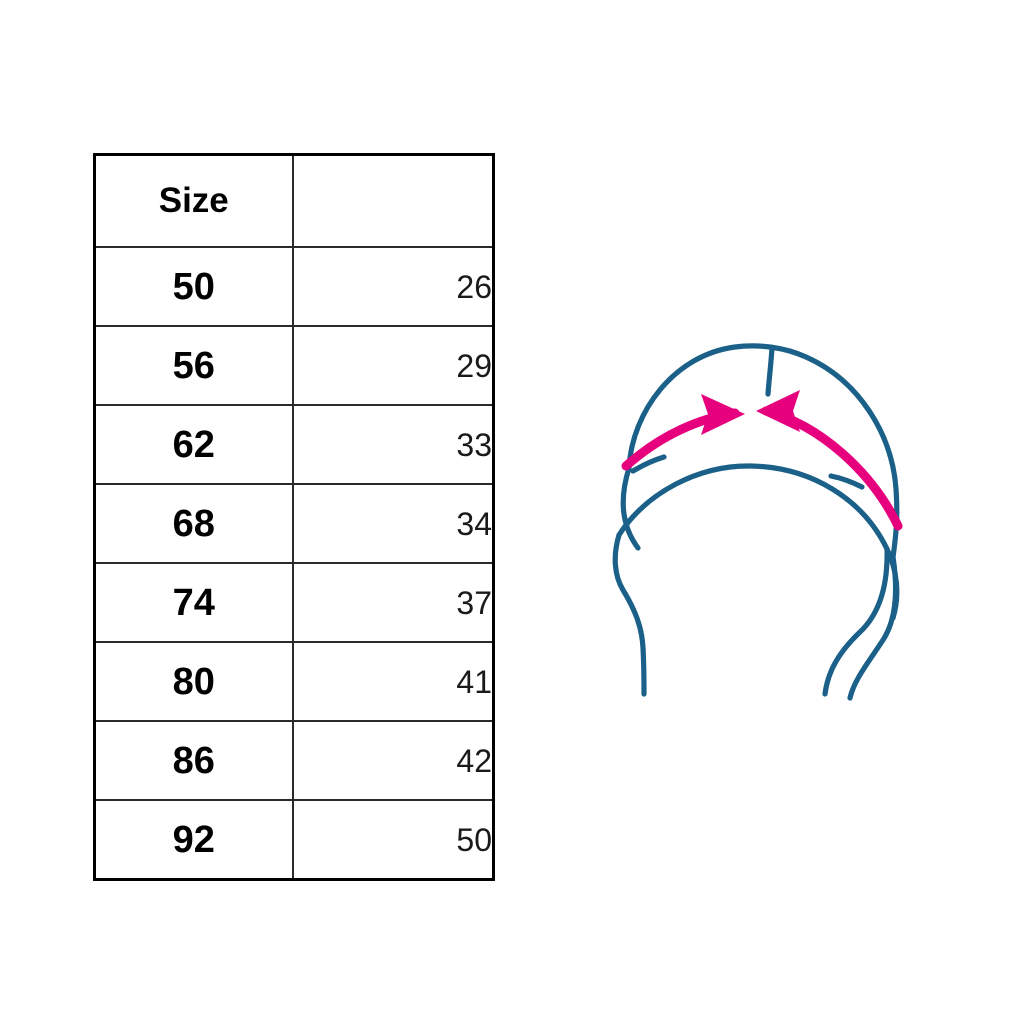  What do you see at coordinates (193, 760) in the screenshot?
I see `cell-size: 86` at bounding box center [193, 760].